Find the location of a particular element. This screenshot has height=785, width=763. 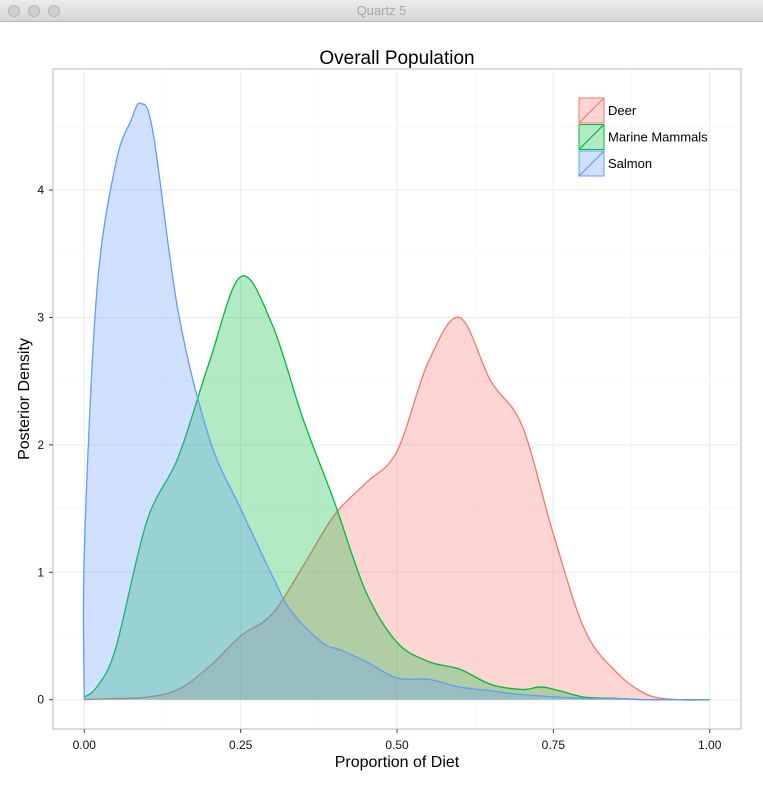

x-axis-label: Proportion of Diet is located at coordinates (397, 762).